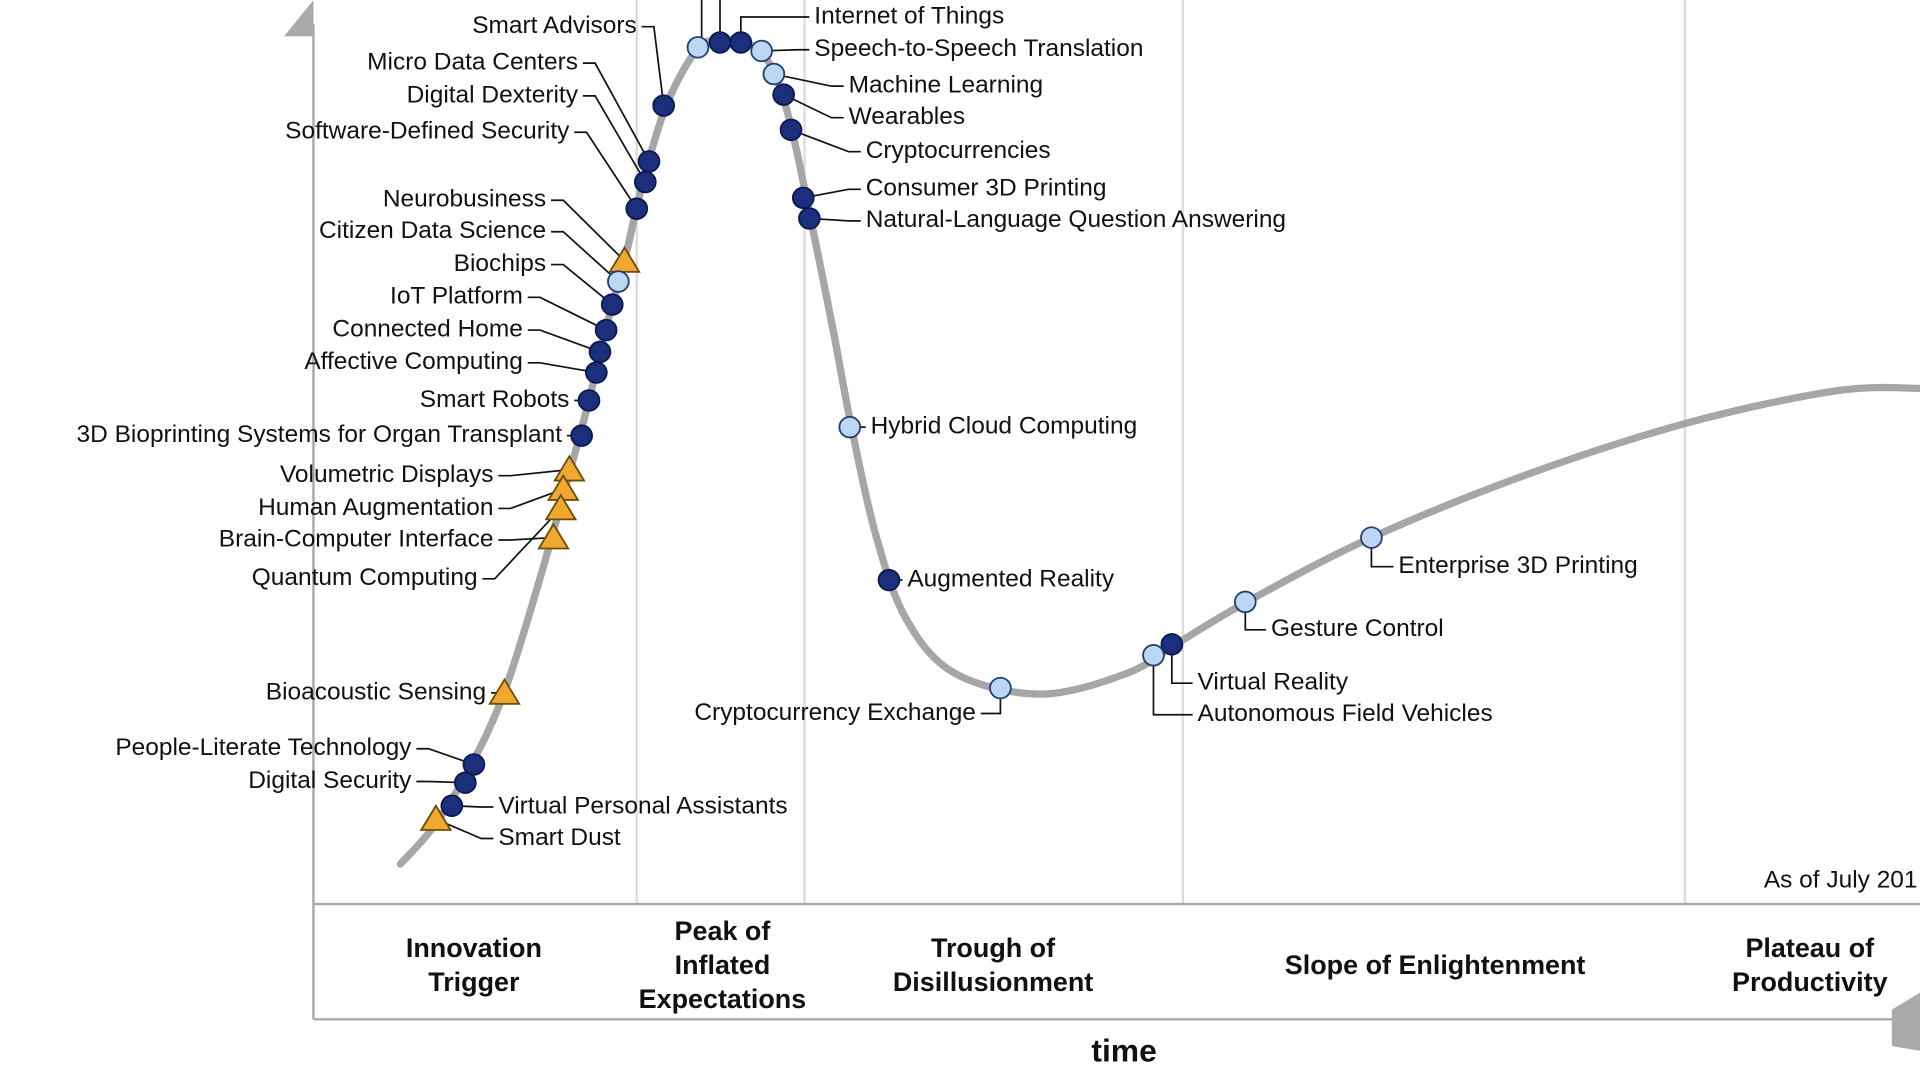 The width and height of the screenshot is (1920, 1080). What do you see at coordinates (472, 62) in the screenshot?
I see `item-label: Micro Data Centers` at bounding box center [472, 62].